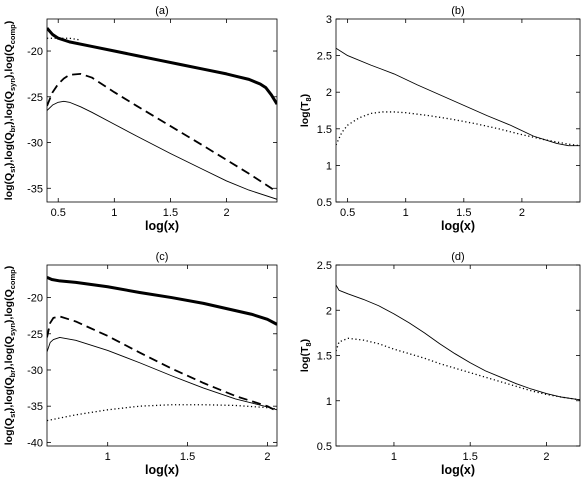  Describe the element at coordinates (162, 257) in the screenshot. I see `panel-title: (c)` at that location.